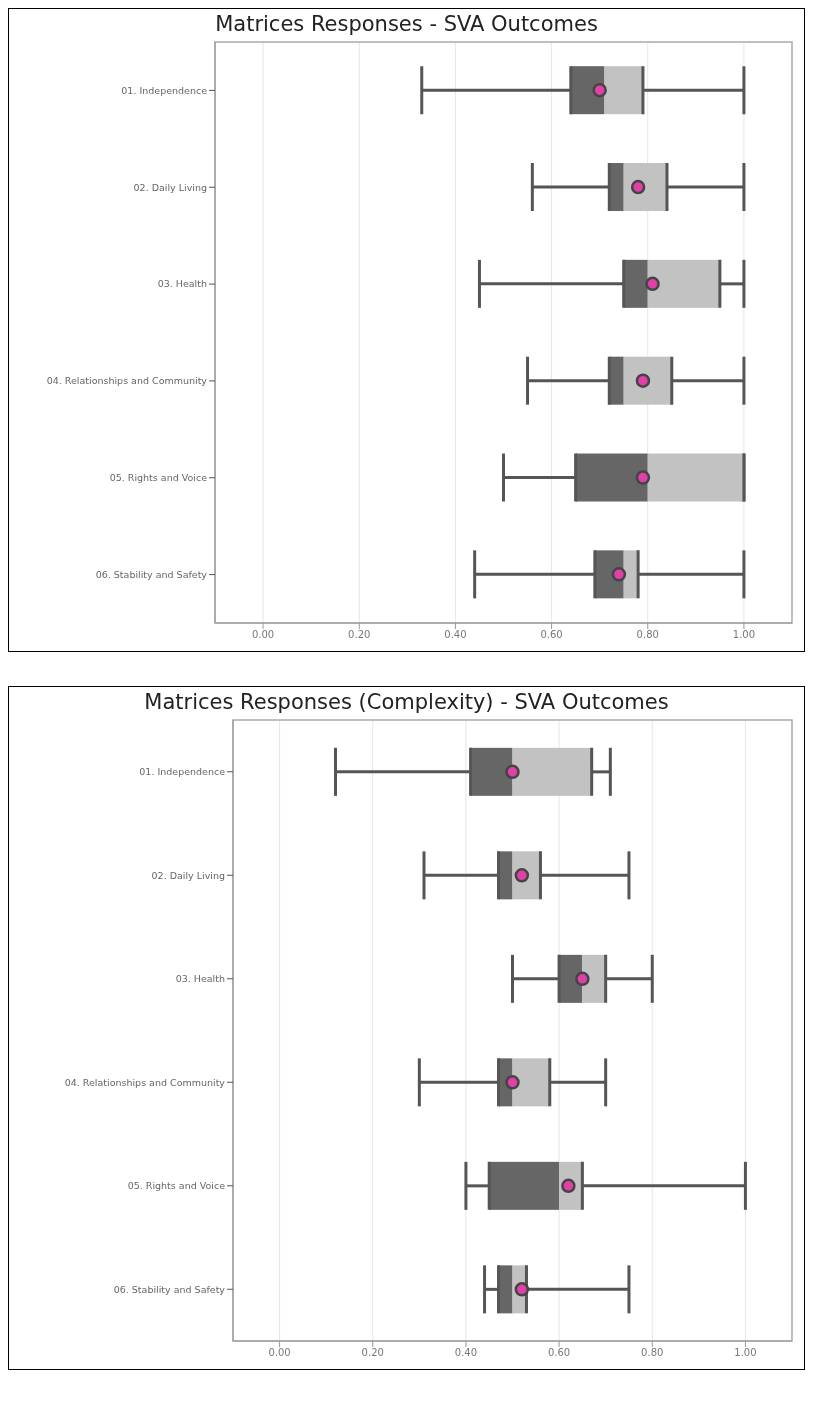 This screenshot has width=813, height=1410. Describe the element at coordinates (406, 23) in the screenshot. I see `chart-title: Matrices Responses - SVA Outcomes` at that location.